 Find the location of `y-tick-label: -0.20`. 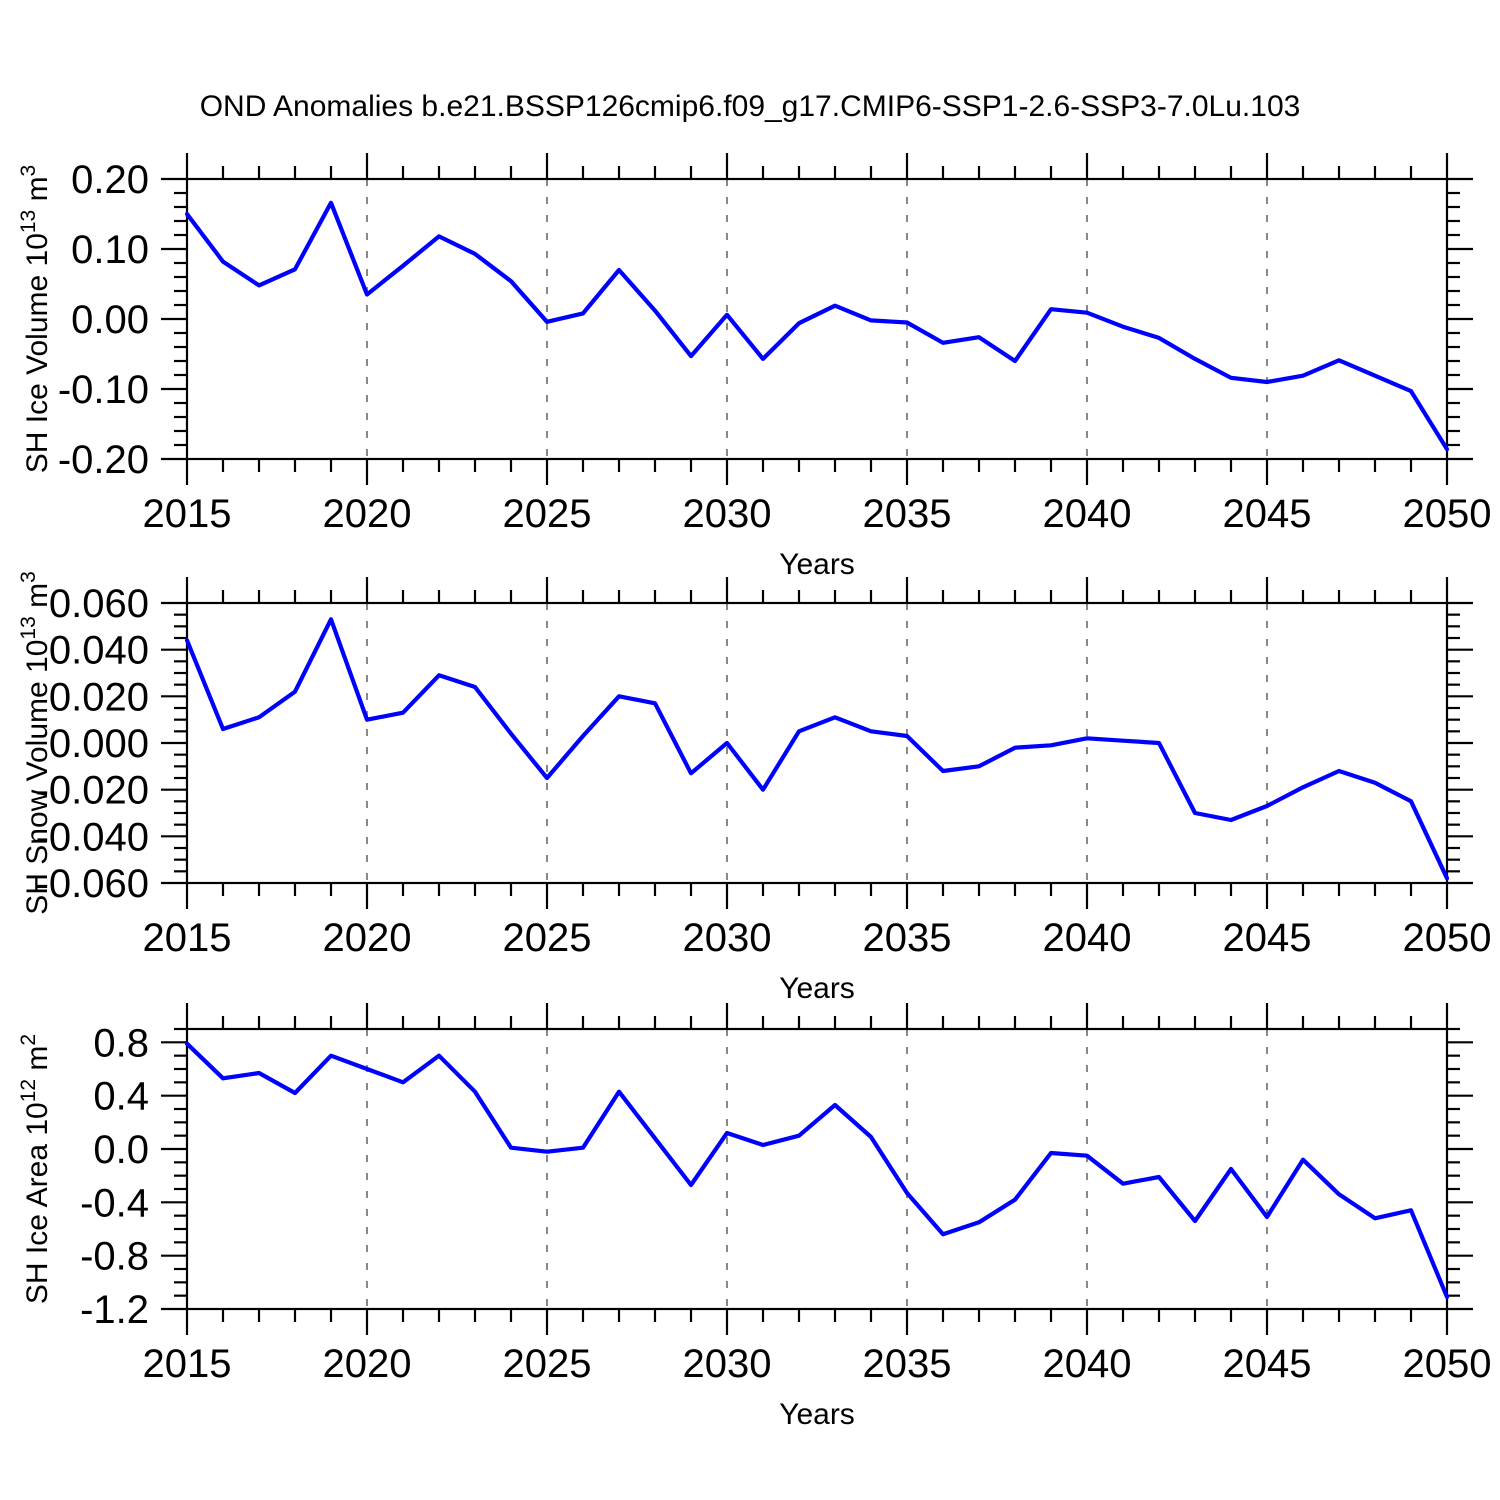

y-tick-label: -0.20 is located at coordinates (103, 460).